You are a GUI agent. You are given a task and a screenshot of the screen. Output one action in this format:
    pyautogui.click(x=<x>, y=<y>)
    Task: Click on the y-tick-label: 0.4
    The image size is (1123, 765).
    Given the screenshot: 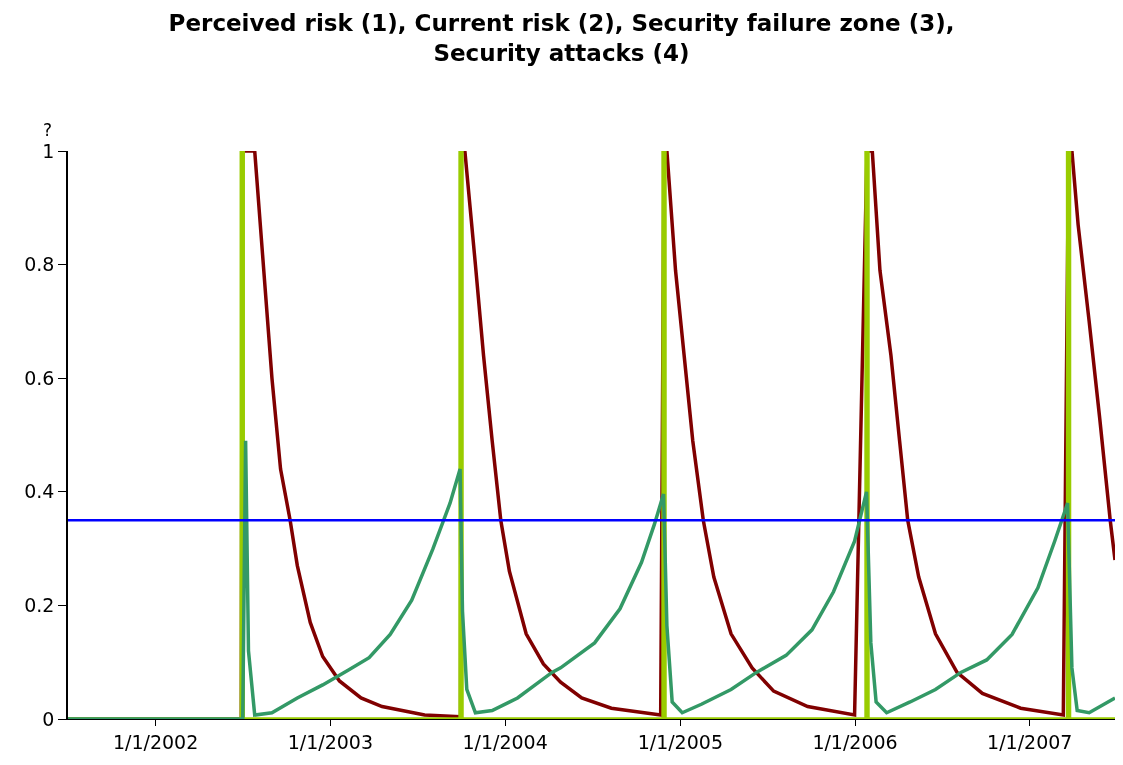 What is the action you would take?
    pyautogui.click(x=39, y=491)
    